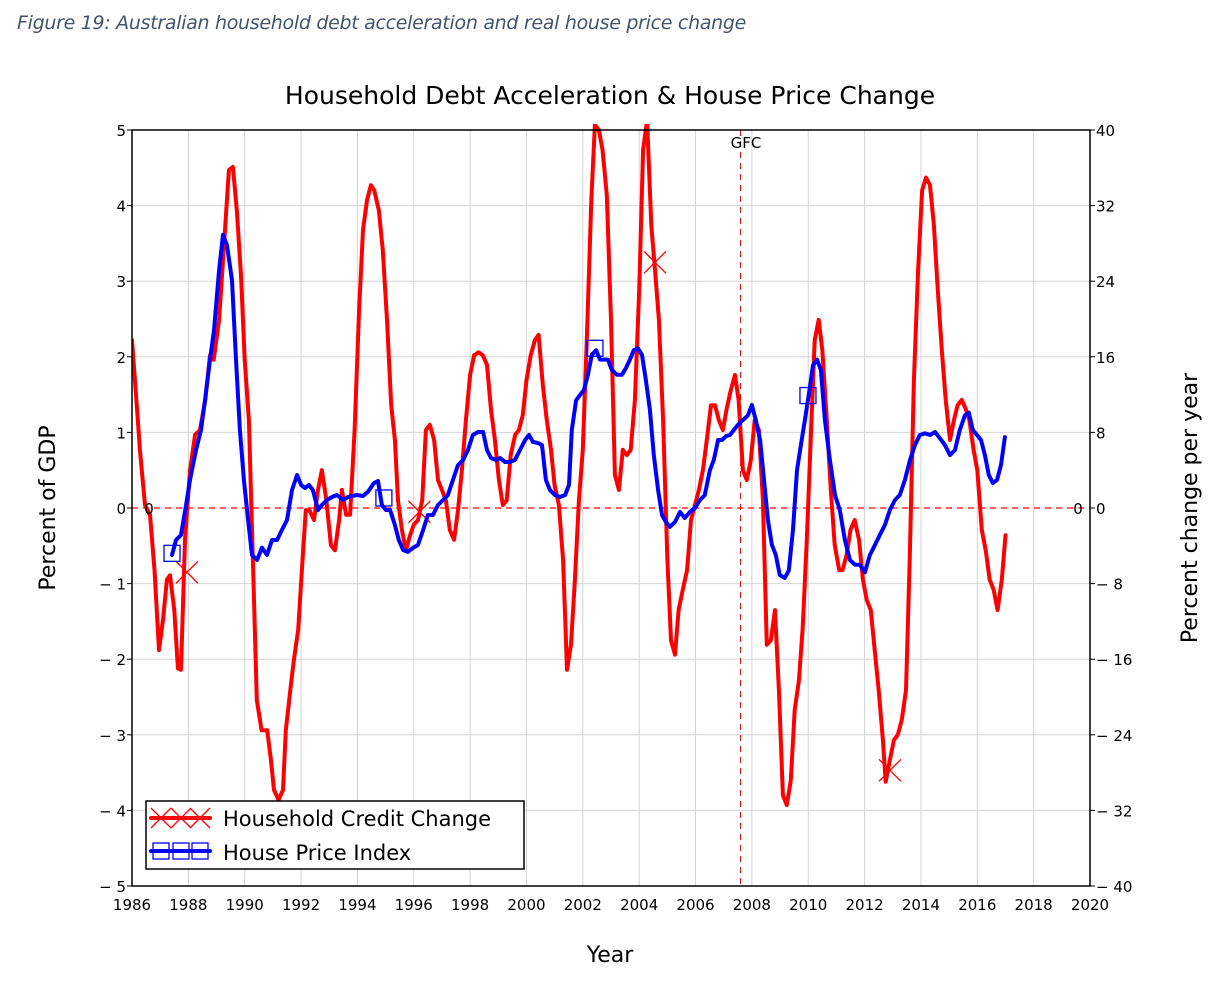 The image size is (1226, 989). I want to click on y-tick-label: 1, so click(121, 433).